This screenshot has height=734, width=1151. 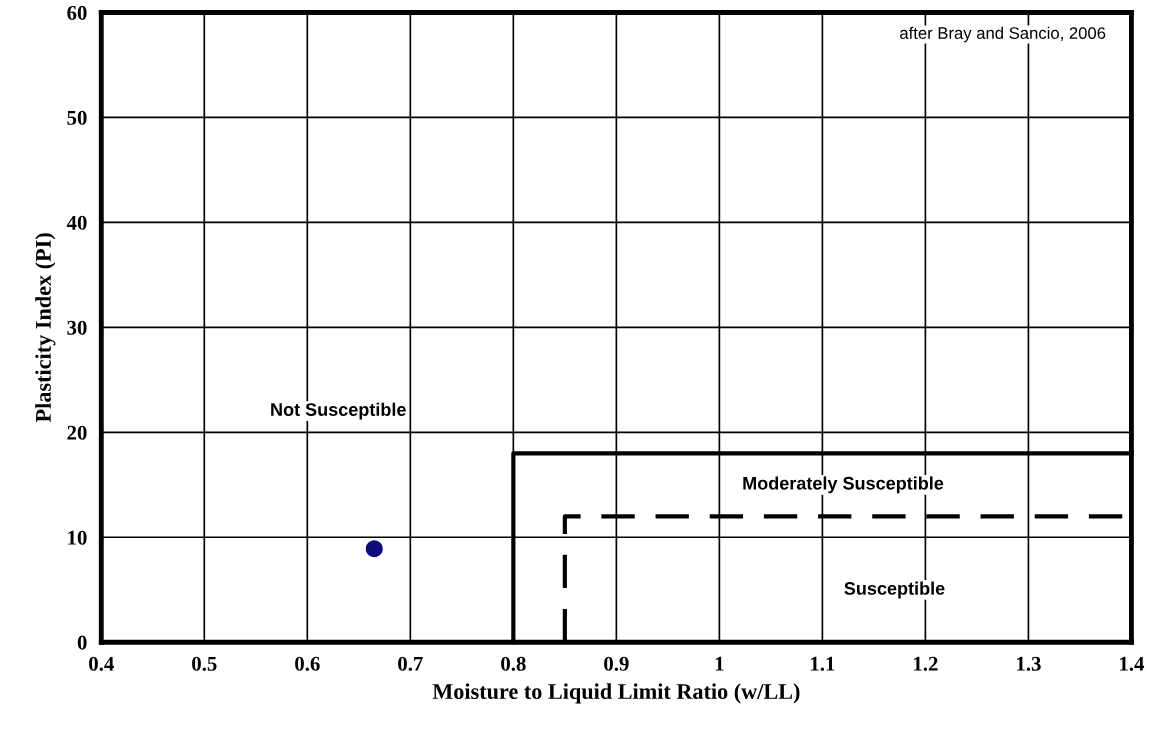 I want to click on x-tick-label: 1.3, so click(x=1029, y=663).